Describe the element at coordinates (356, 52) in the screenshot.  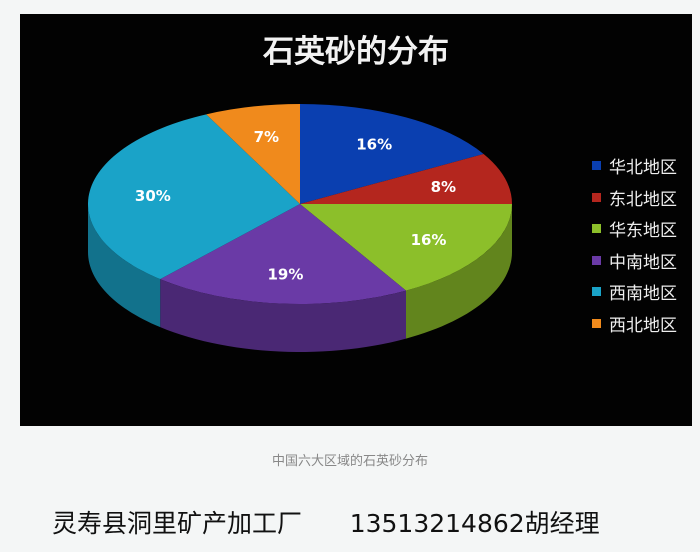
I see `chart-title: 石英砂的分布` at that location.